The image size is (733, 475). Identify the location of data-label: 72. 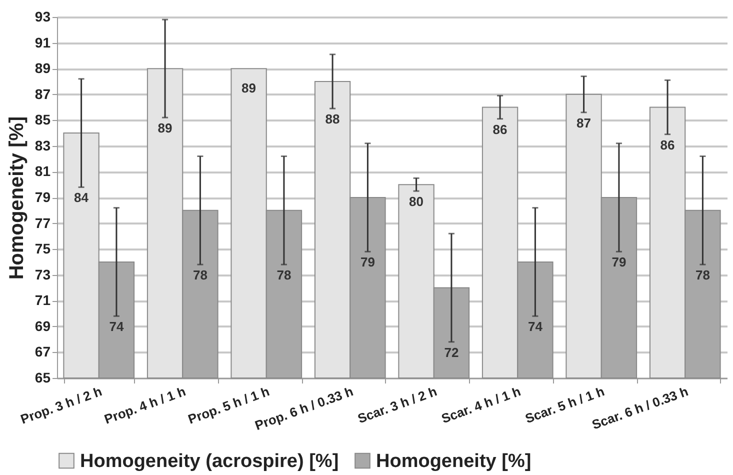
(451, 352).